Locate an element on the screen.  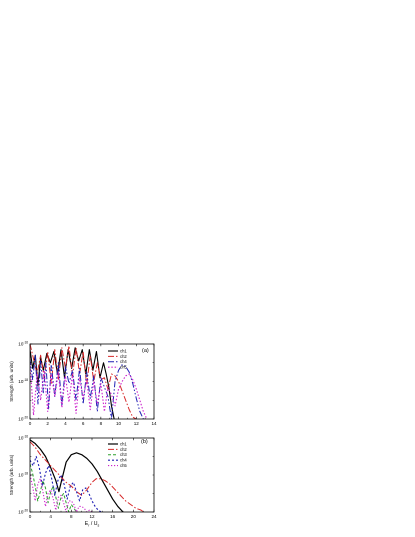
panel-b-x-tick-label: 8 is located at coordinates (71, 516).